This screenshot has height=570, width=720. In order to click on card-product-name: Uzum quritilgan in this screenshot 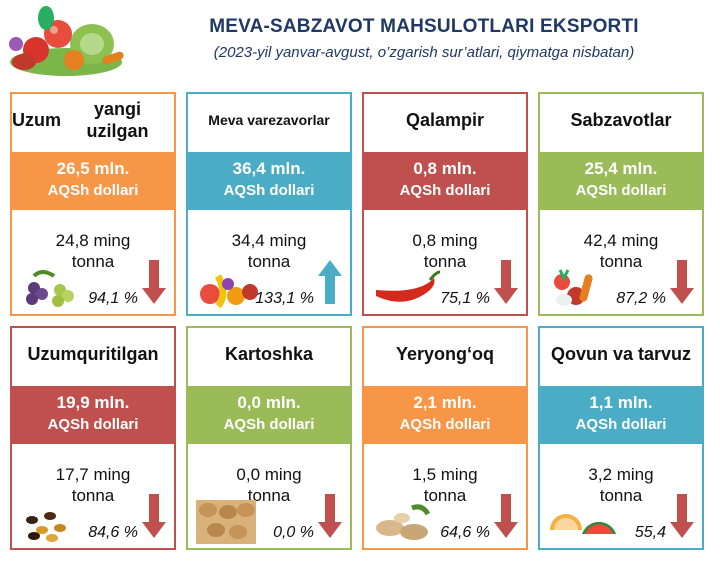, I will do `click(93, 354)`.